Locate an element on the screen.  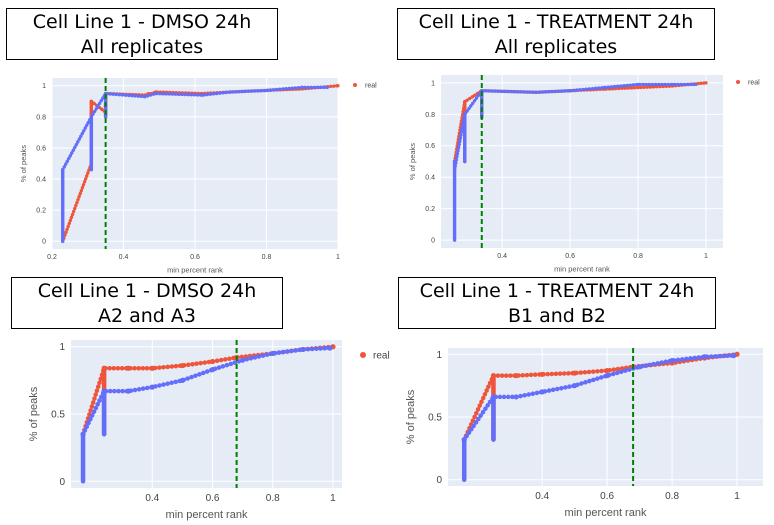
series-0-trail is located at coordinates (600, 397).